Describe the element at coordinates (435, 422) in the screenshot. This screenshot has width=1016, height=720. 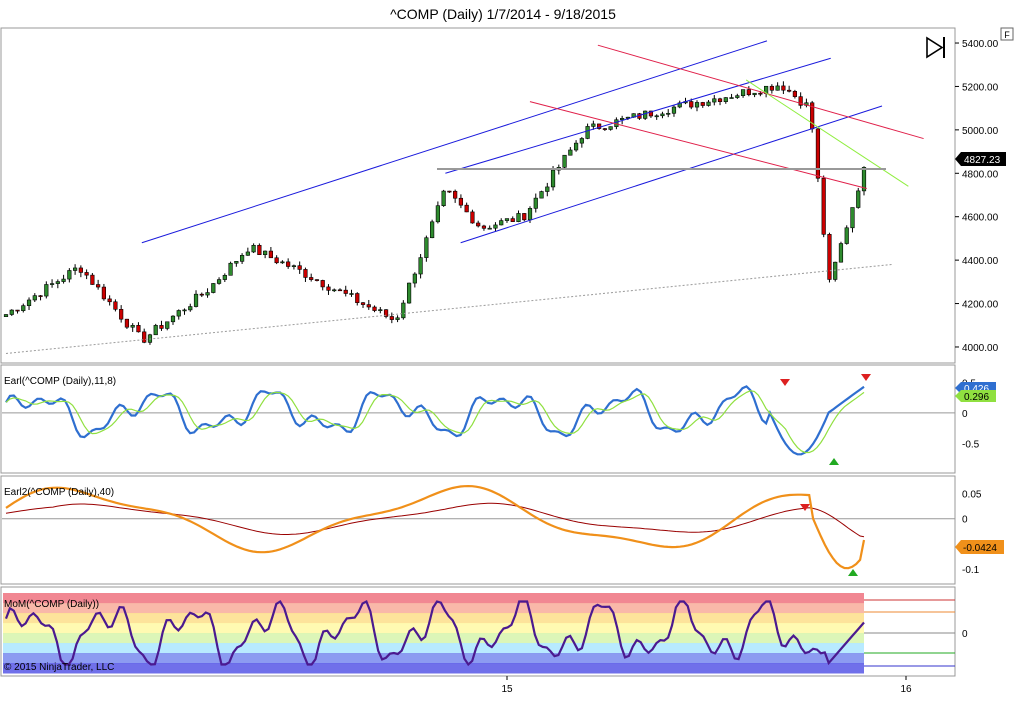
I see `earl-slow-line` at that location.